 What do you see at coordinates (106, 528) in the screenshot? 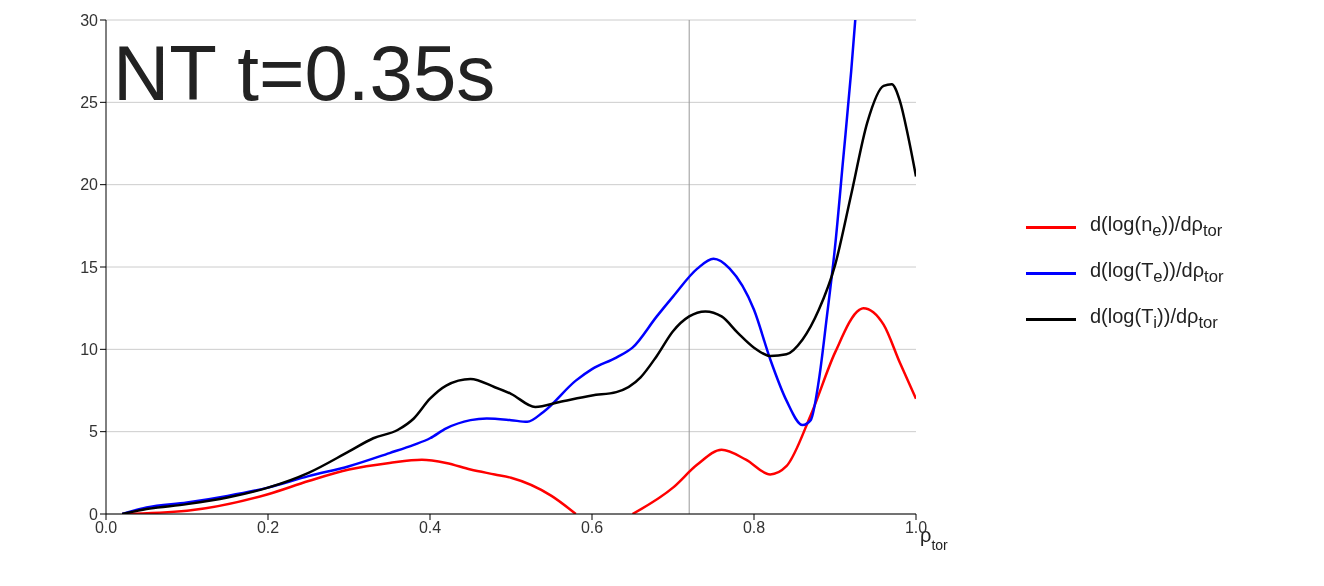
I see `x-tick-label: 0.0` at bounding box center [106, 528].